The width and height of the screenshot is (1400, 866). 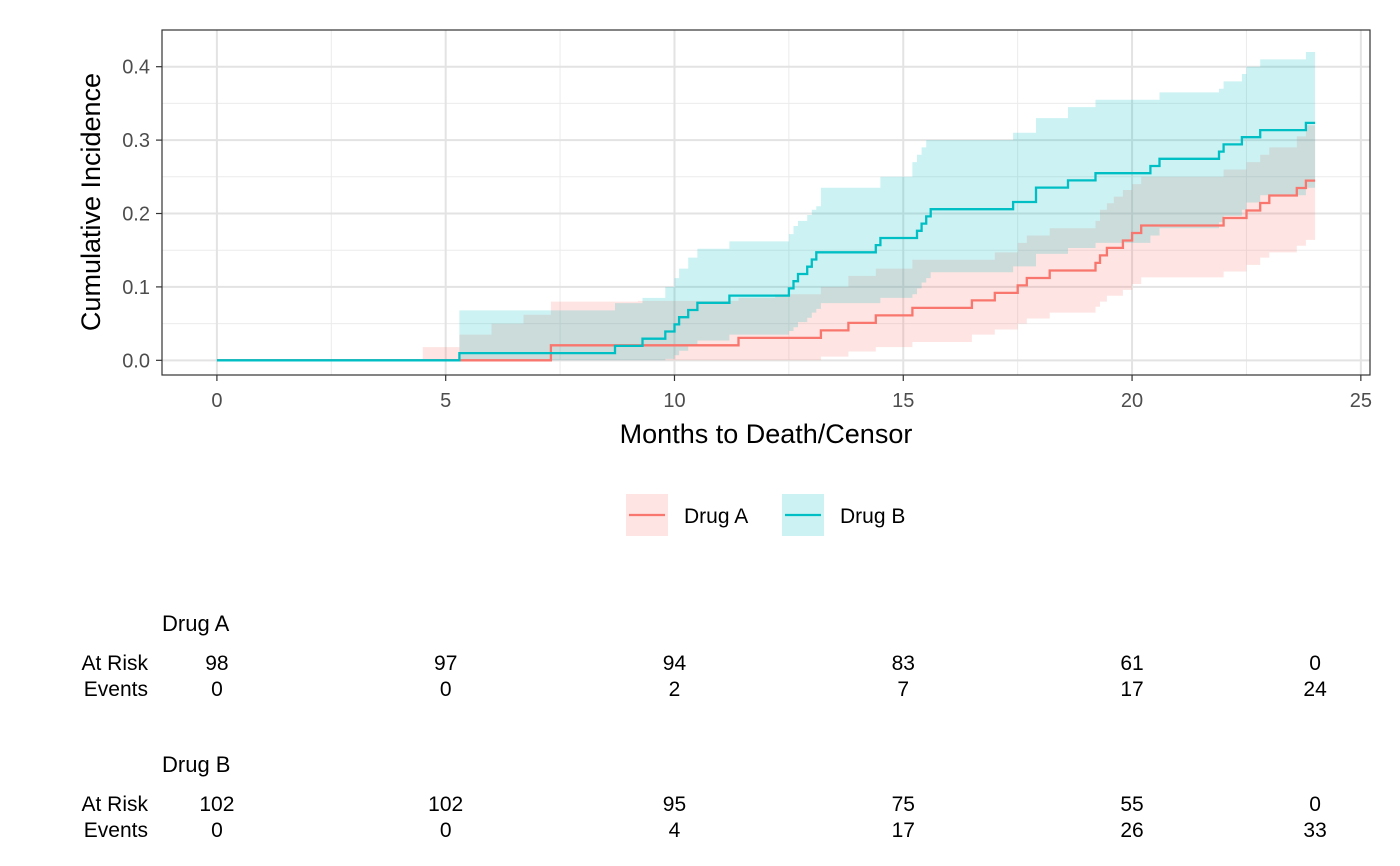 I want to click on x-axis: 0 5 10 15 20 25, so click(x=791, y=393).